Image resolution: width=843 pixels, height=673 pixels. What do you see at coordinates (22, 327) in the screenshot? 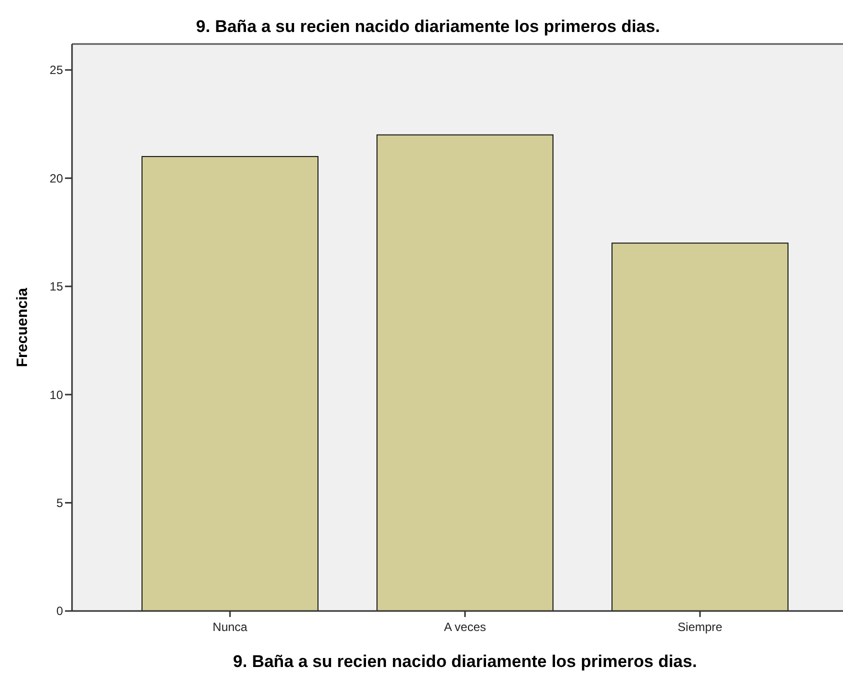
I see `y-axis-title: Frecuencia` at bounding box center [22, 327].